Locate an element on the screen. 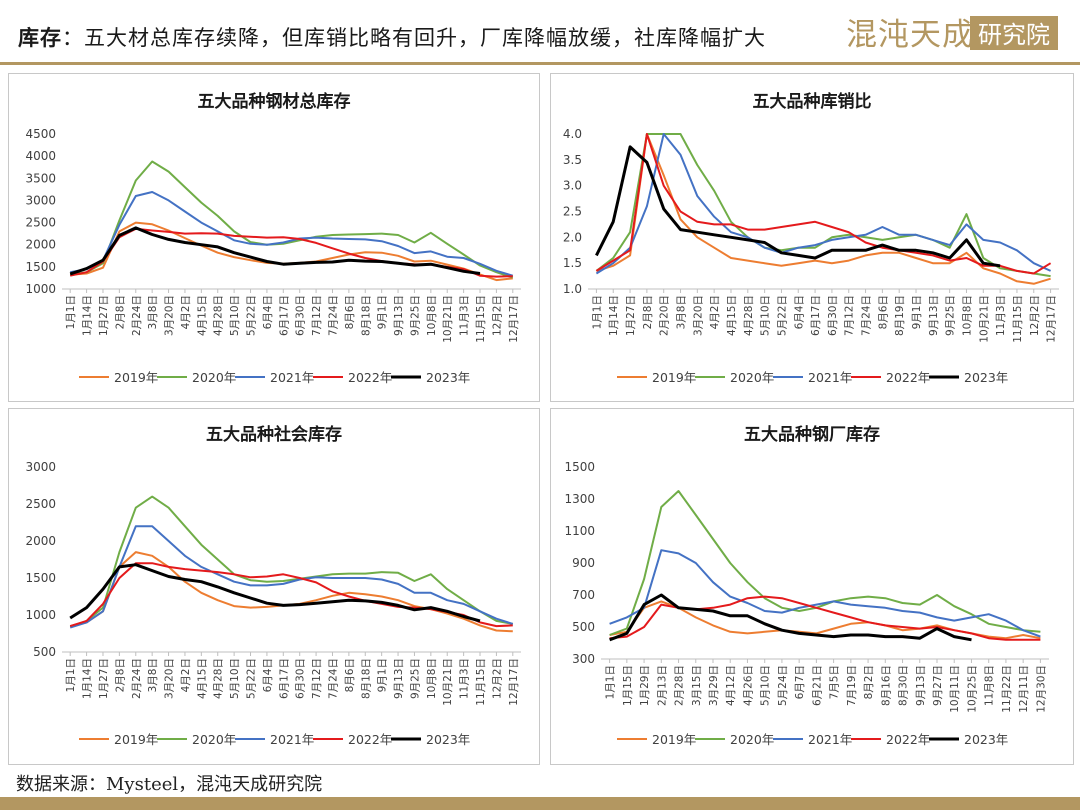  x-tick-label: 10月21日 is located at coordinates (984, 319).